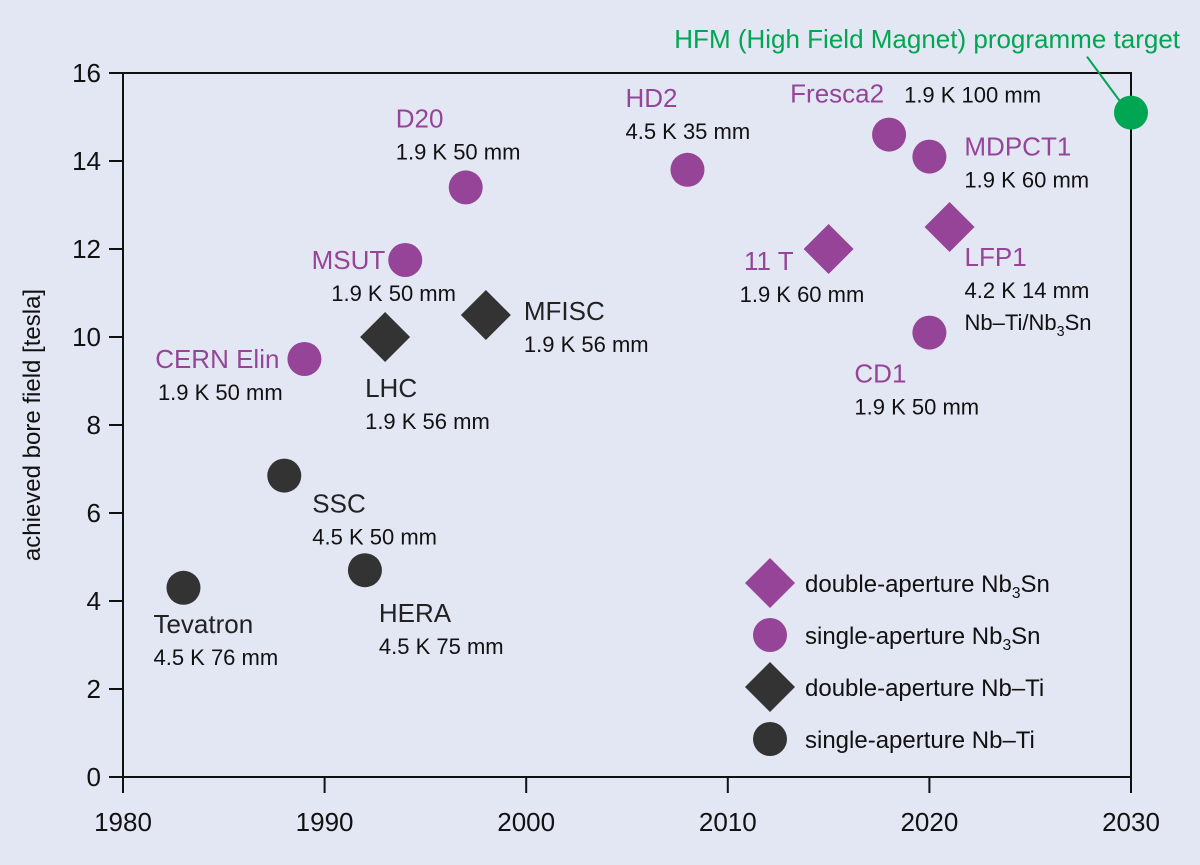 Image resolution: width=1200 pixels, height=865 pixels. I want to click on point-name-label: MSUT, so click(349, 260).